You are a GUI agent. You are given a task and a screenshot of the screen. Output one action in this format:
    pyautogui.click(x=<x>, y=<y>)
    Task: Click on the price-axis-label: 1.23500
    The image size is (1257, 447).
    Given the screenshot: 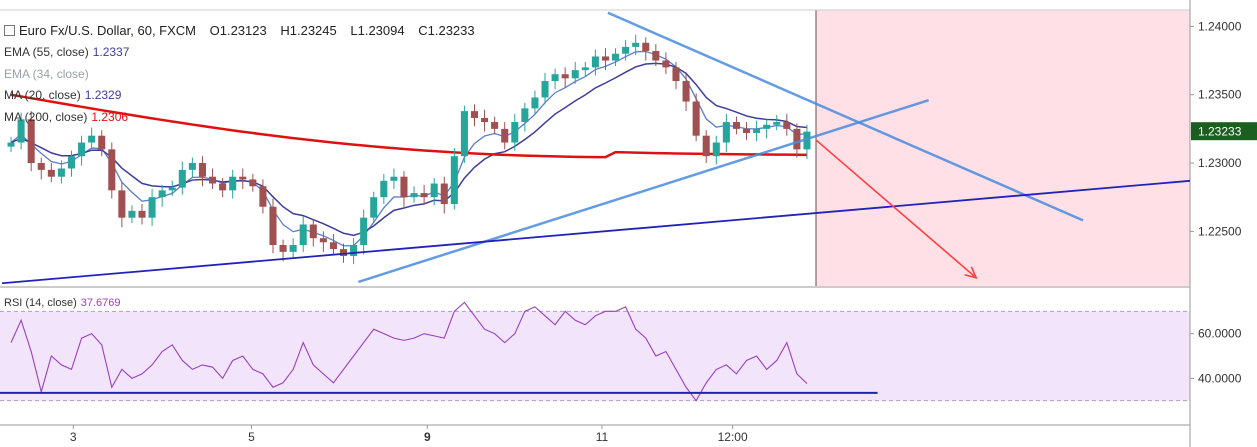 What is the action you would take?
    pyautogui.click(x=1220, y=95)
    